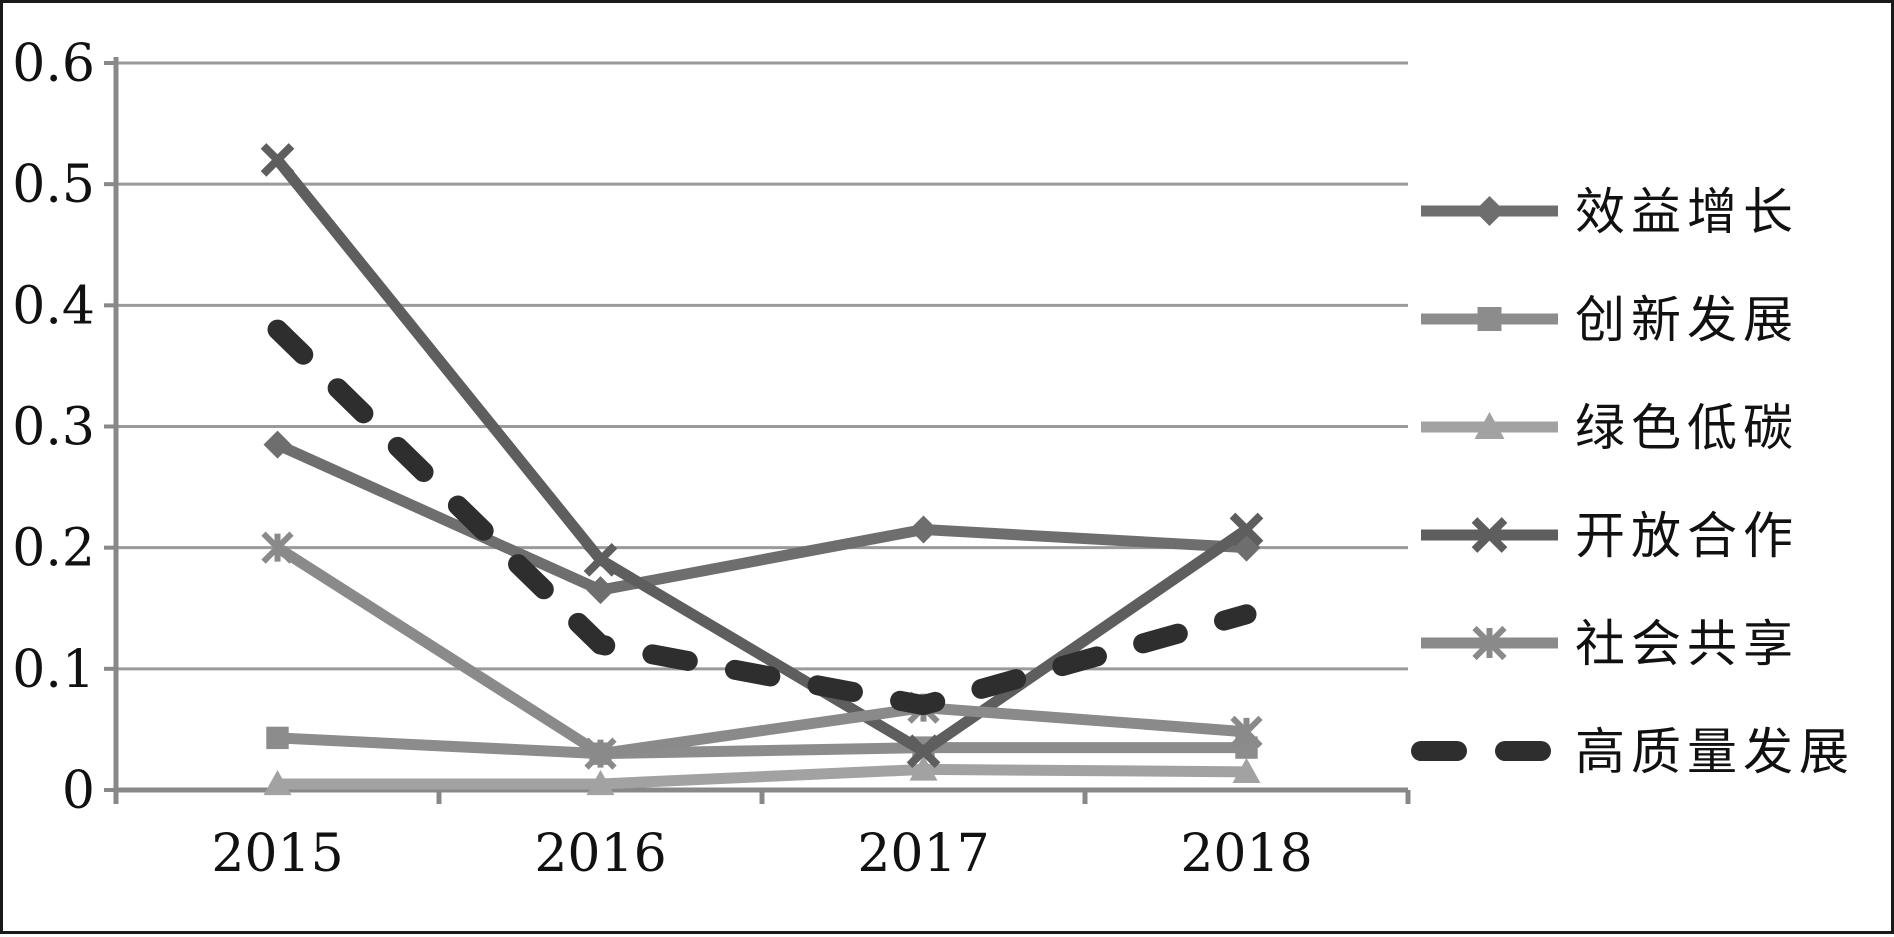 This screenshot has height=937, width=1894. Describe the element at coordinates (53, 549) in the screenshot. I see `y-tick-label: 0.2` at that location.